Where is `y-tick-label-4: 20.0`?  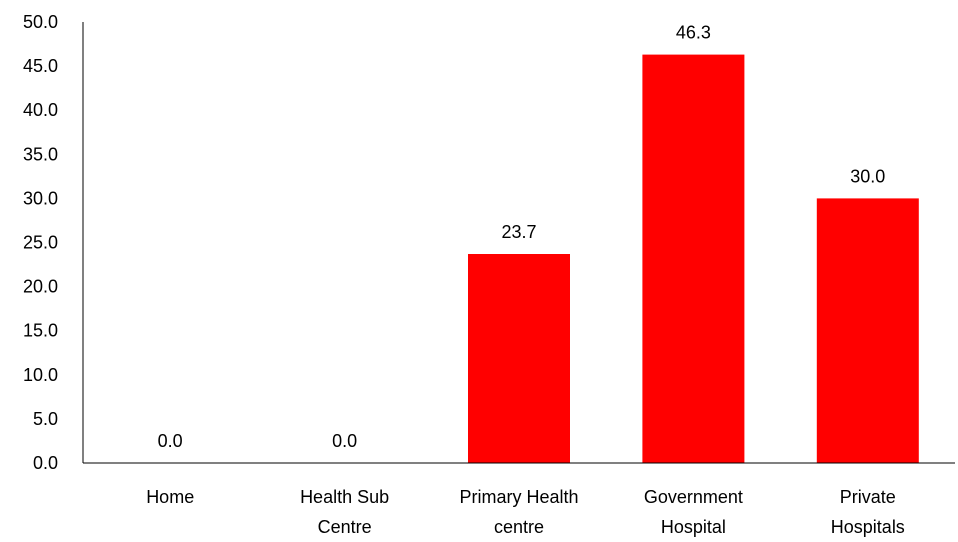 y-tick-label-4: 20.0 is located at coordinates (40, 287).